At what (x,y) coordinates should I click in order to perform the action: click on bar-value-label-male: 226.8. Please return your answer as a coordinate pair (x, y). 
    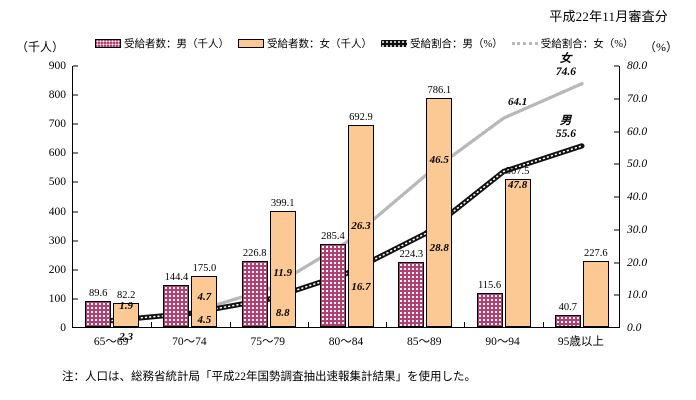
    Looking at the image, I should click on (254, 253).